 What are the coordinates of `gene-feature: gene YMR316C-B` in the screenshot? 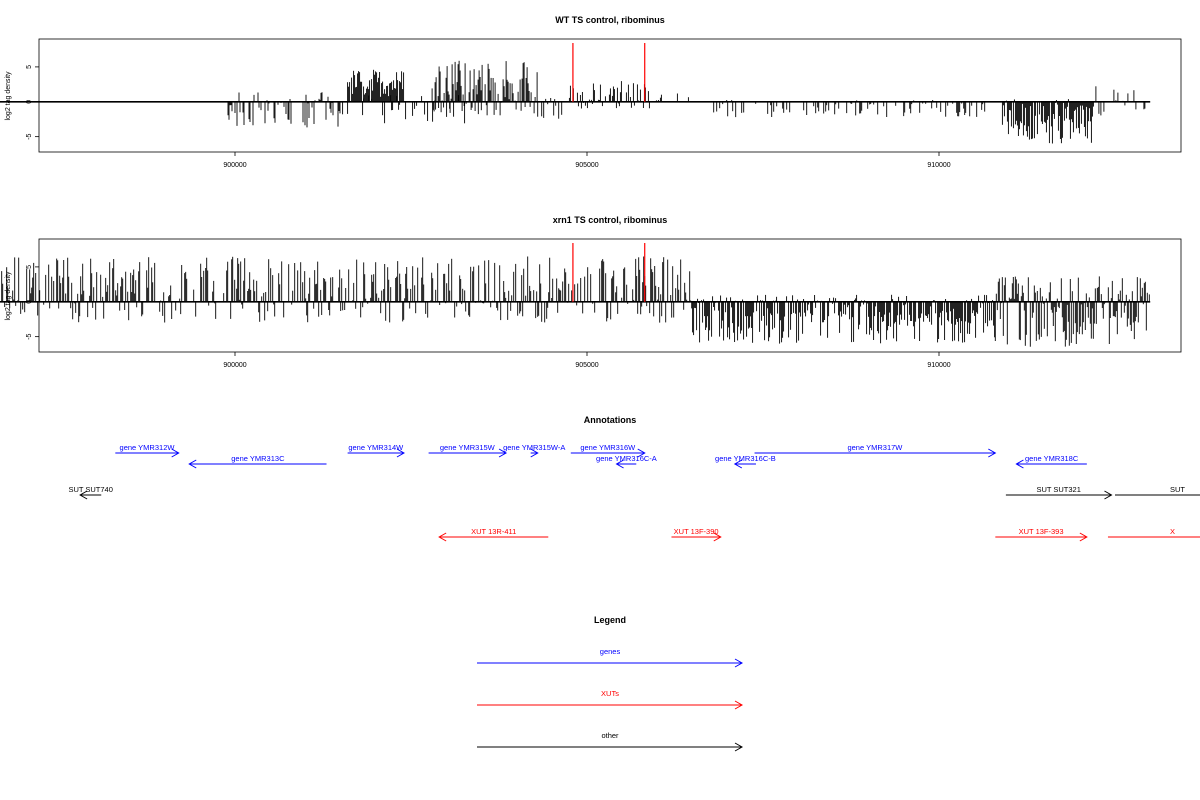 It's located at (745, 461).